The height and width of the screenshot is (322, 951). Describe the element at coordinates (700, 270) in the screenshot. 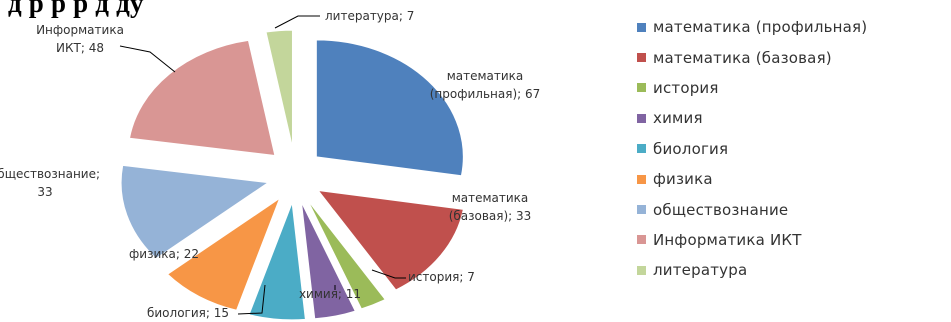

I see `legend-label: литература` at that location.